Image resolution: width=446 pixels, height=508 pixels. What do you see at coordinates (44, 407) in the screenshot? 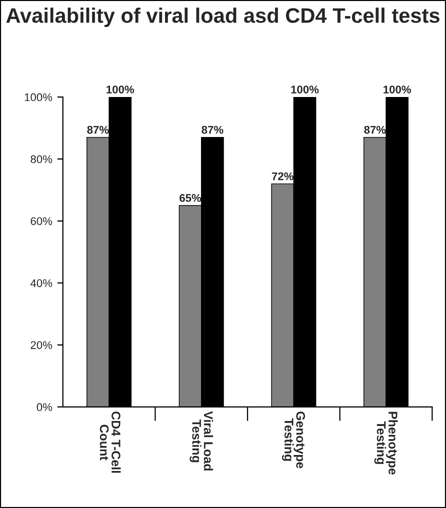
I see `y-tick-label: 0%` at bounding box center [44, 407].